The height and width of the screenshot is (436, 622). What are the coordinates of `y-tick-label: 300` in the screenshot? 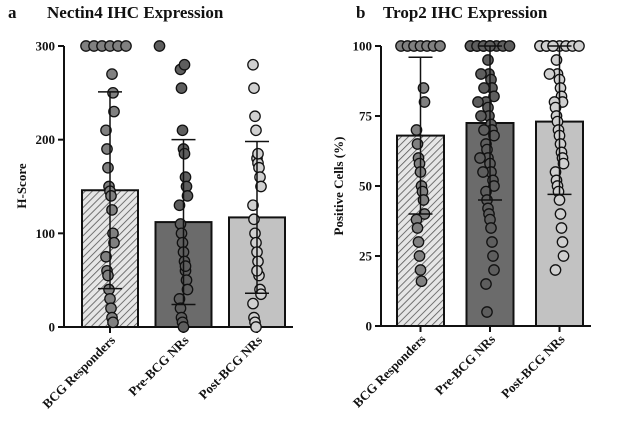 It's located at (46, 46).